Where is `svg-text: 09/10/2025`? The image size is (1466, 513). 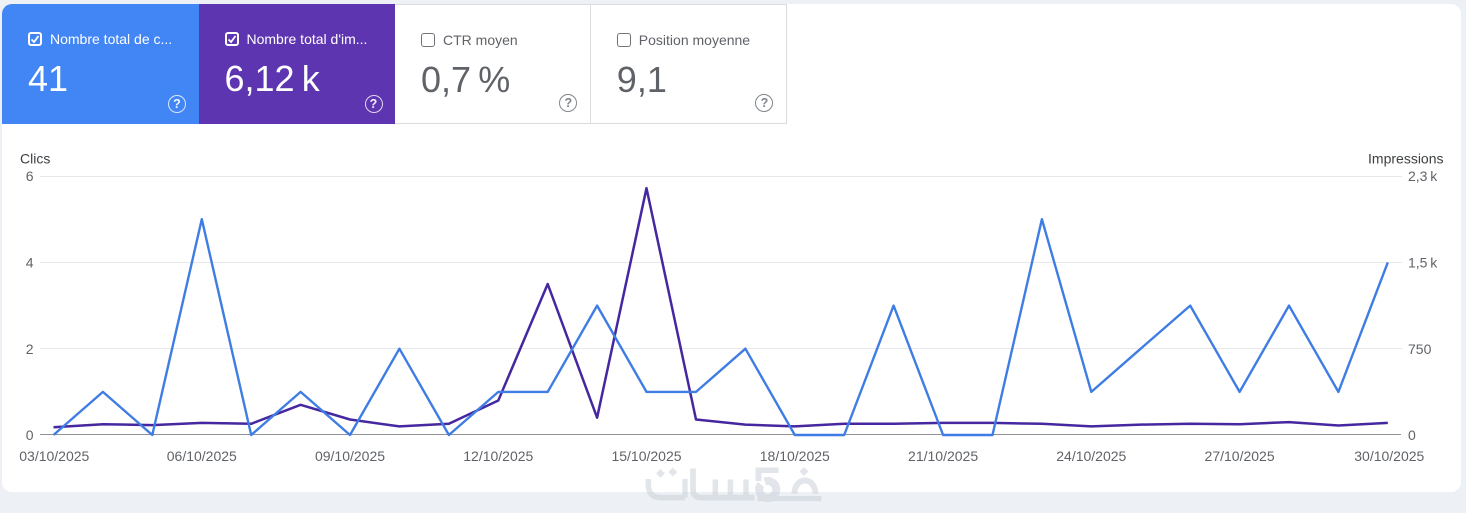
svg-text: 09/10/2025 is located at coordinates (350, 456).